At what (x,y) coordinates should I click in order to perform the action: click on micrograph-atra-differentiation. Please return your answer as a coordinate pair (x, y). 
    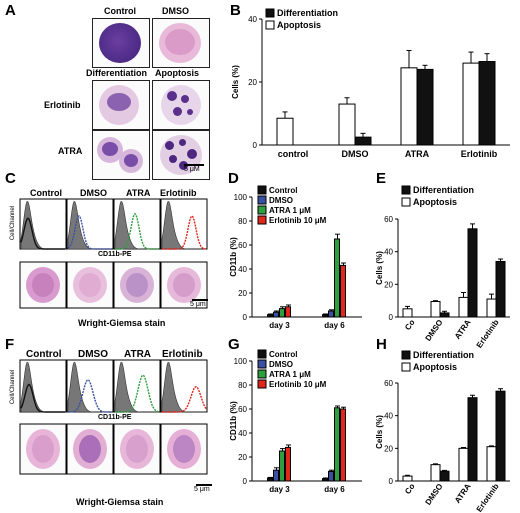
    Looking at the image, I should click on (121, 155).